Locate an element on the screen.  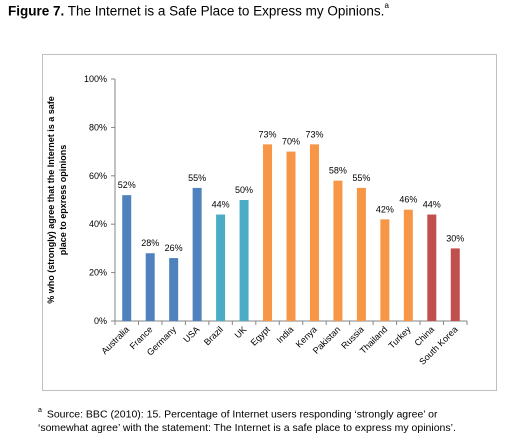
data-label: 26% is located at coordinates (174, 248).